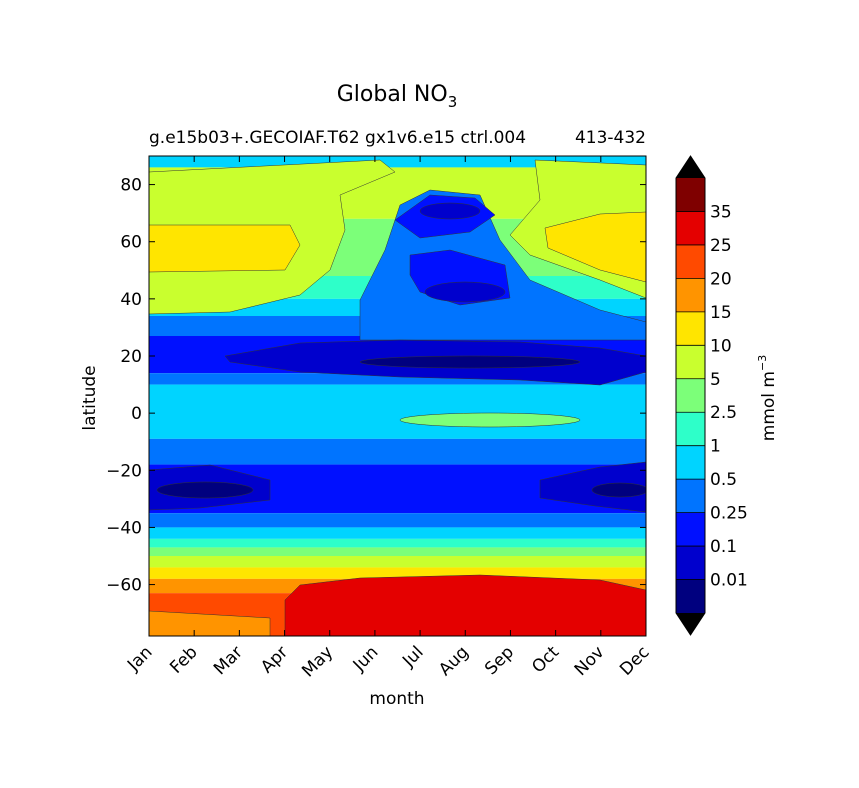 The width and height of the screenshot is (859, 788). Describe the element at coordinates (131, 186) in the screenshot. I see `y-tick-label: 80` at that location.